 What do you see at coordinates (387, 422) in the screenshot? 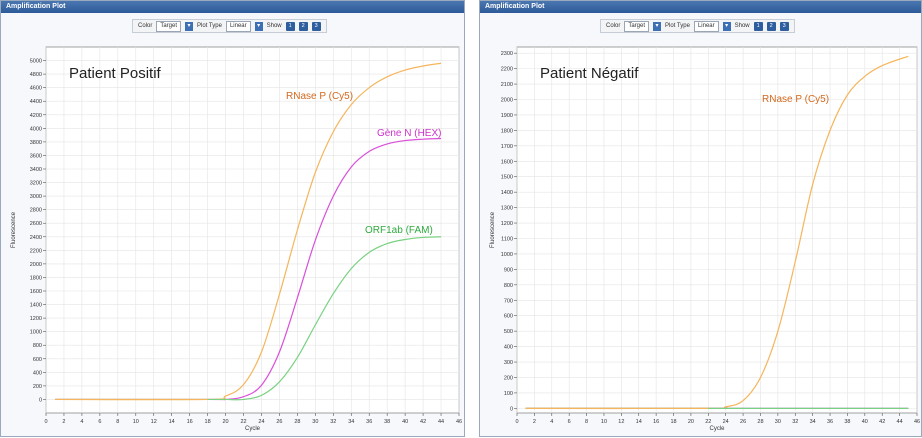
I see `x-tick-label: 38` at bounding box center [387, 422].